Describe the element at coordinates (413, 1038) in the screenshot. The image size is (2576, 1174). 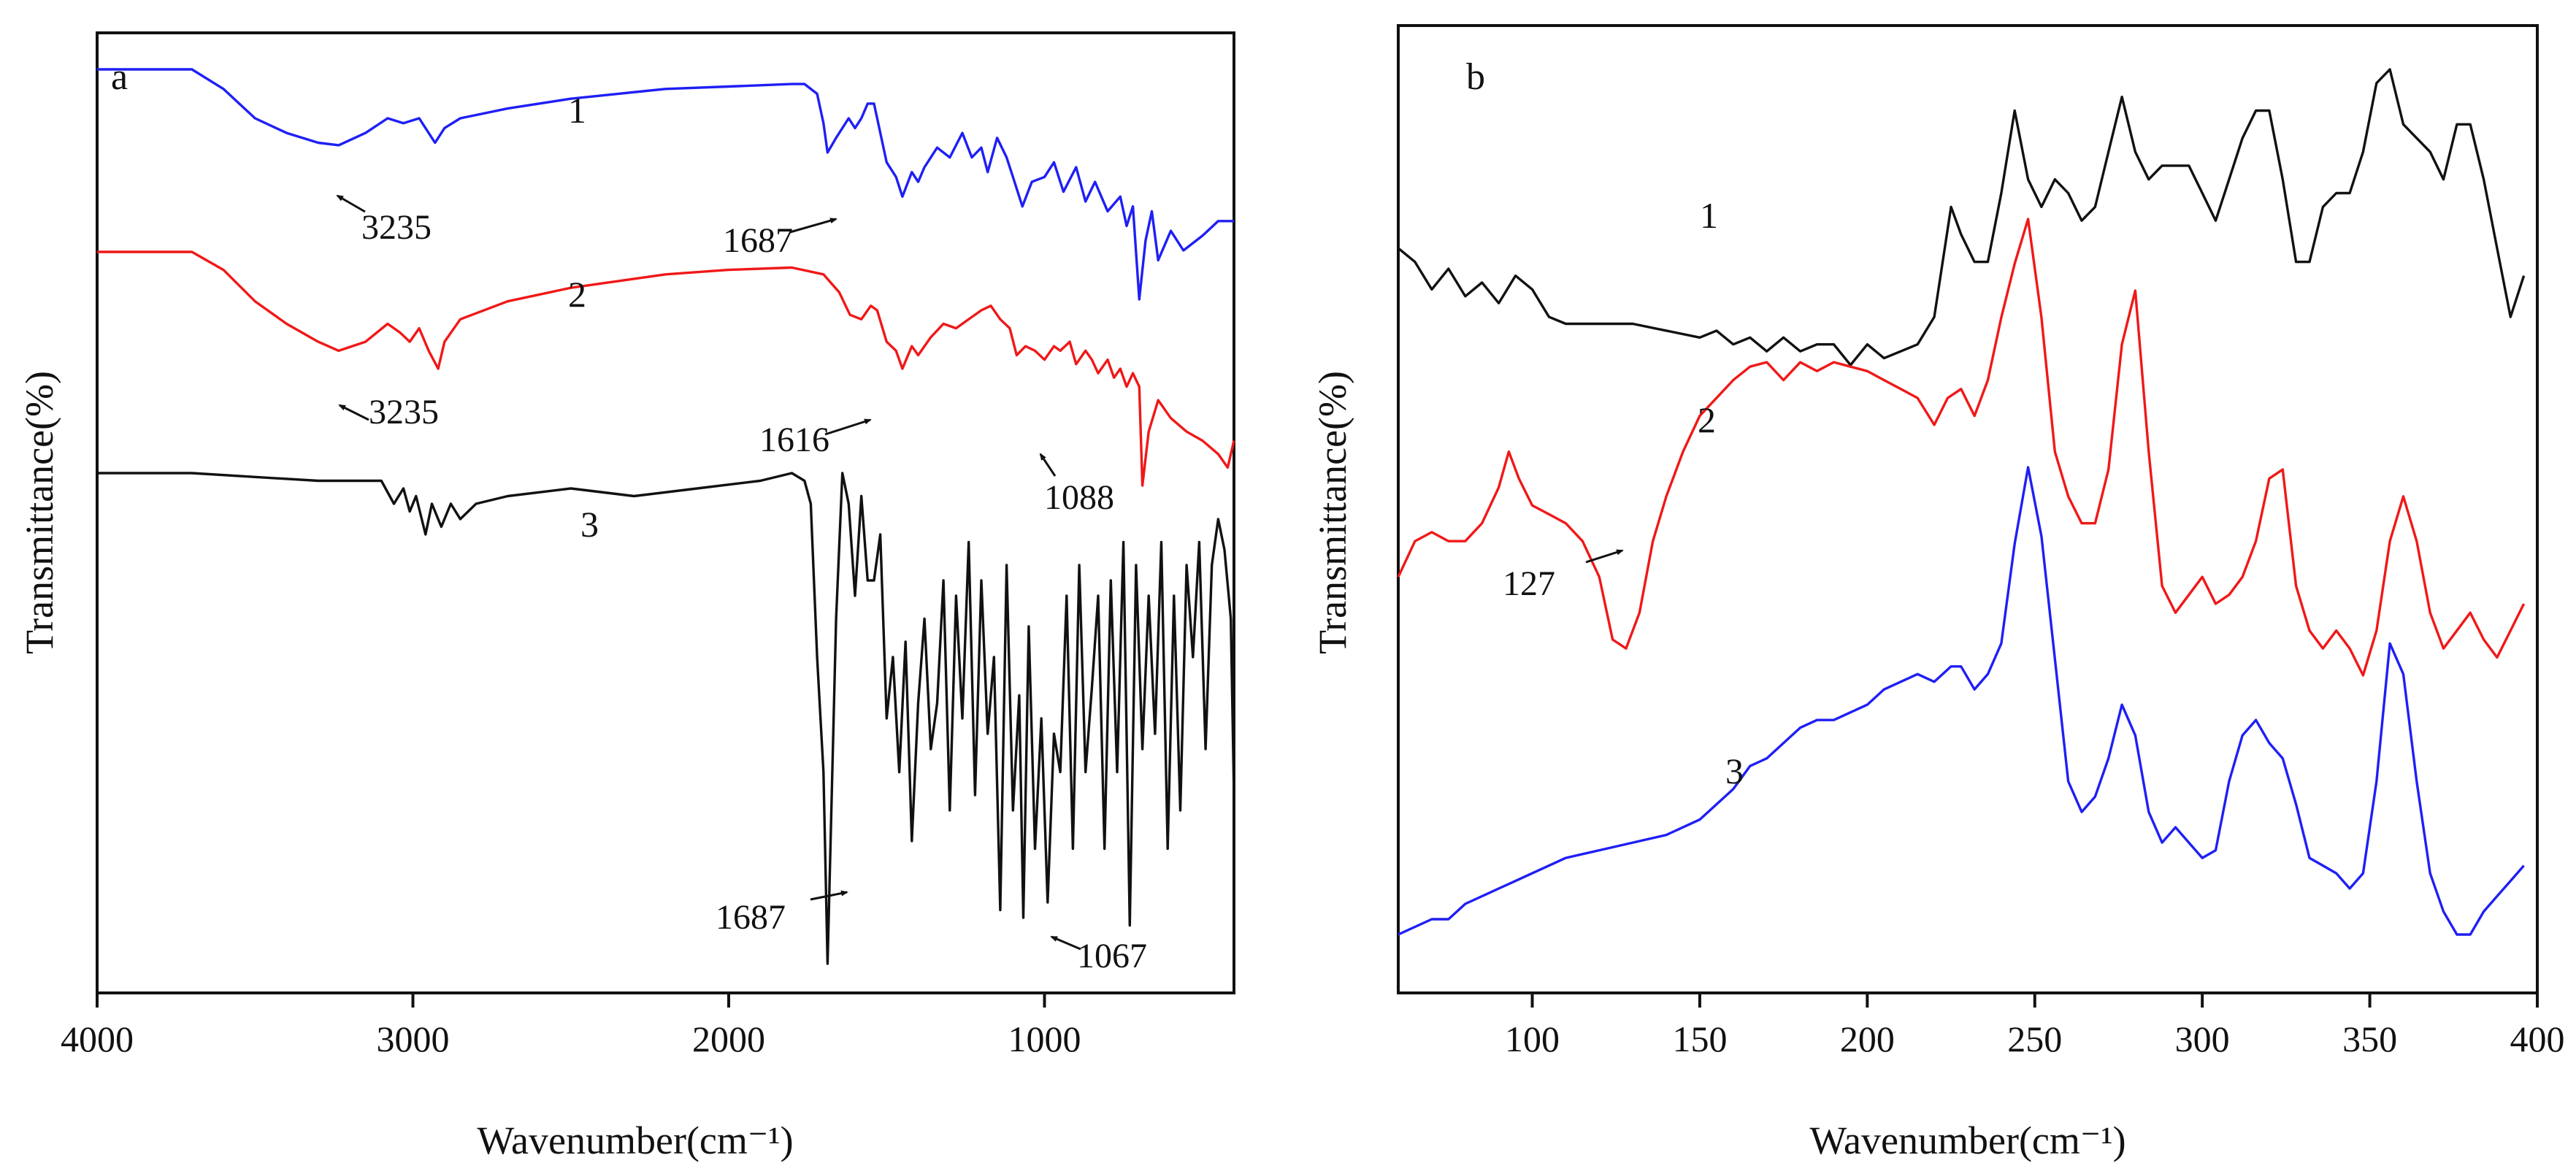
I see `panel-a-x-tick-label: 3000` at that location.